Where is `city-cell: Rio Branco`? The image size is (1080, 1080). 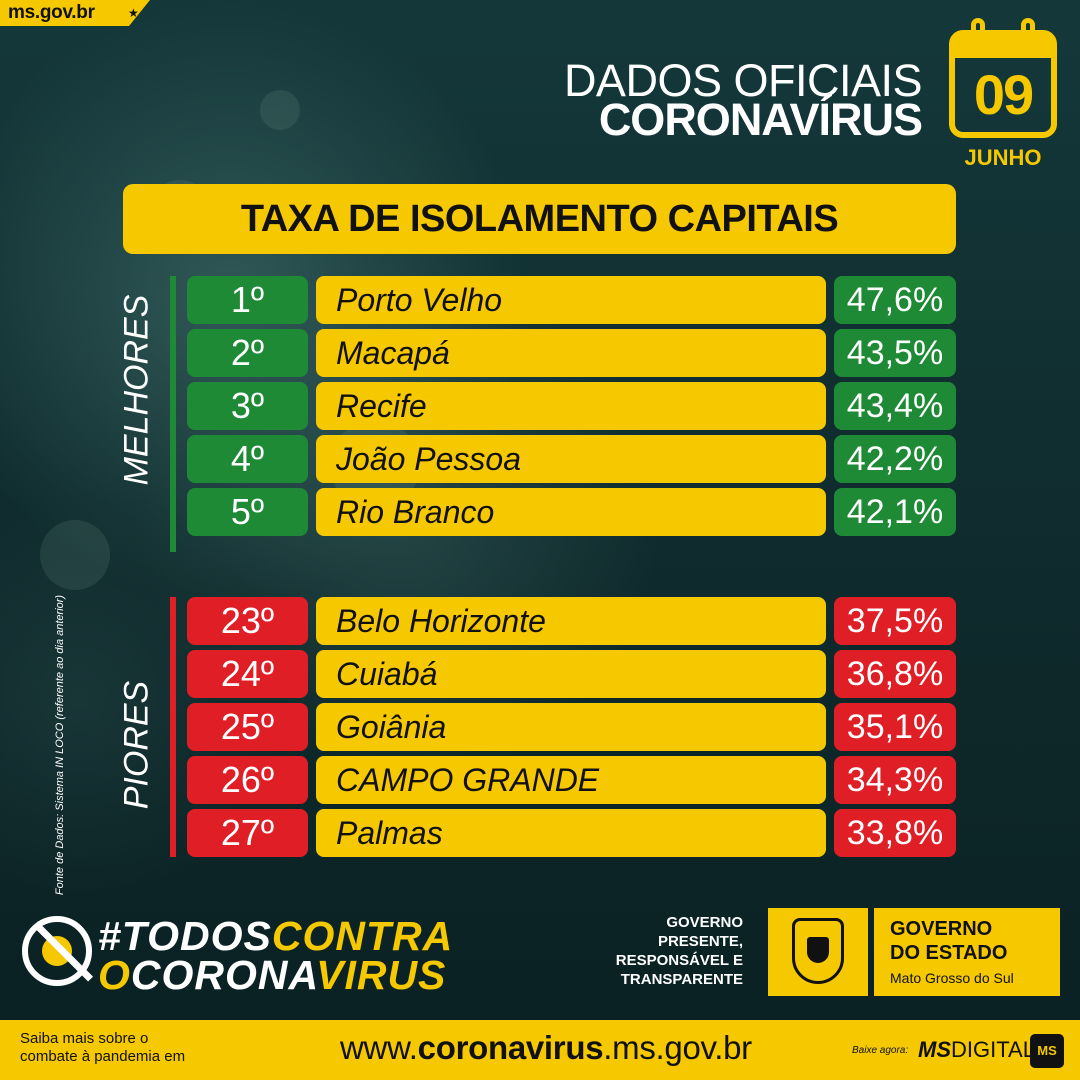 city-cell: Rio Branco is located at coordinates (571, 512).